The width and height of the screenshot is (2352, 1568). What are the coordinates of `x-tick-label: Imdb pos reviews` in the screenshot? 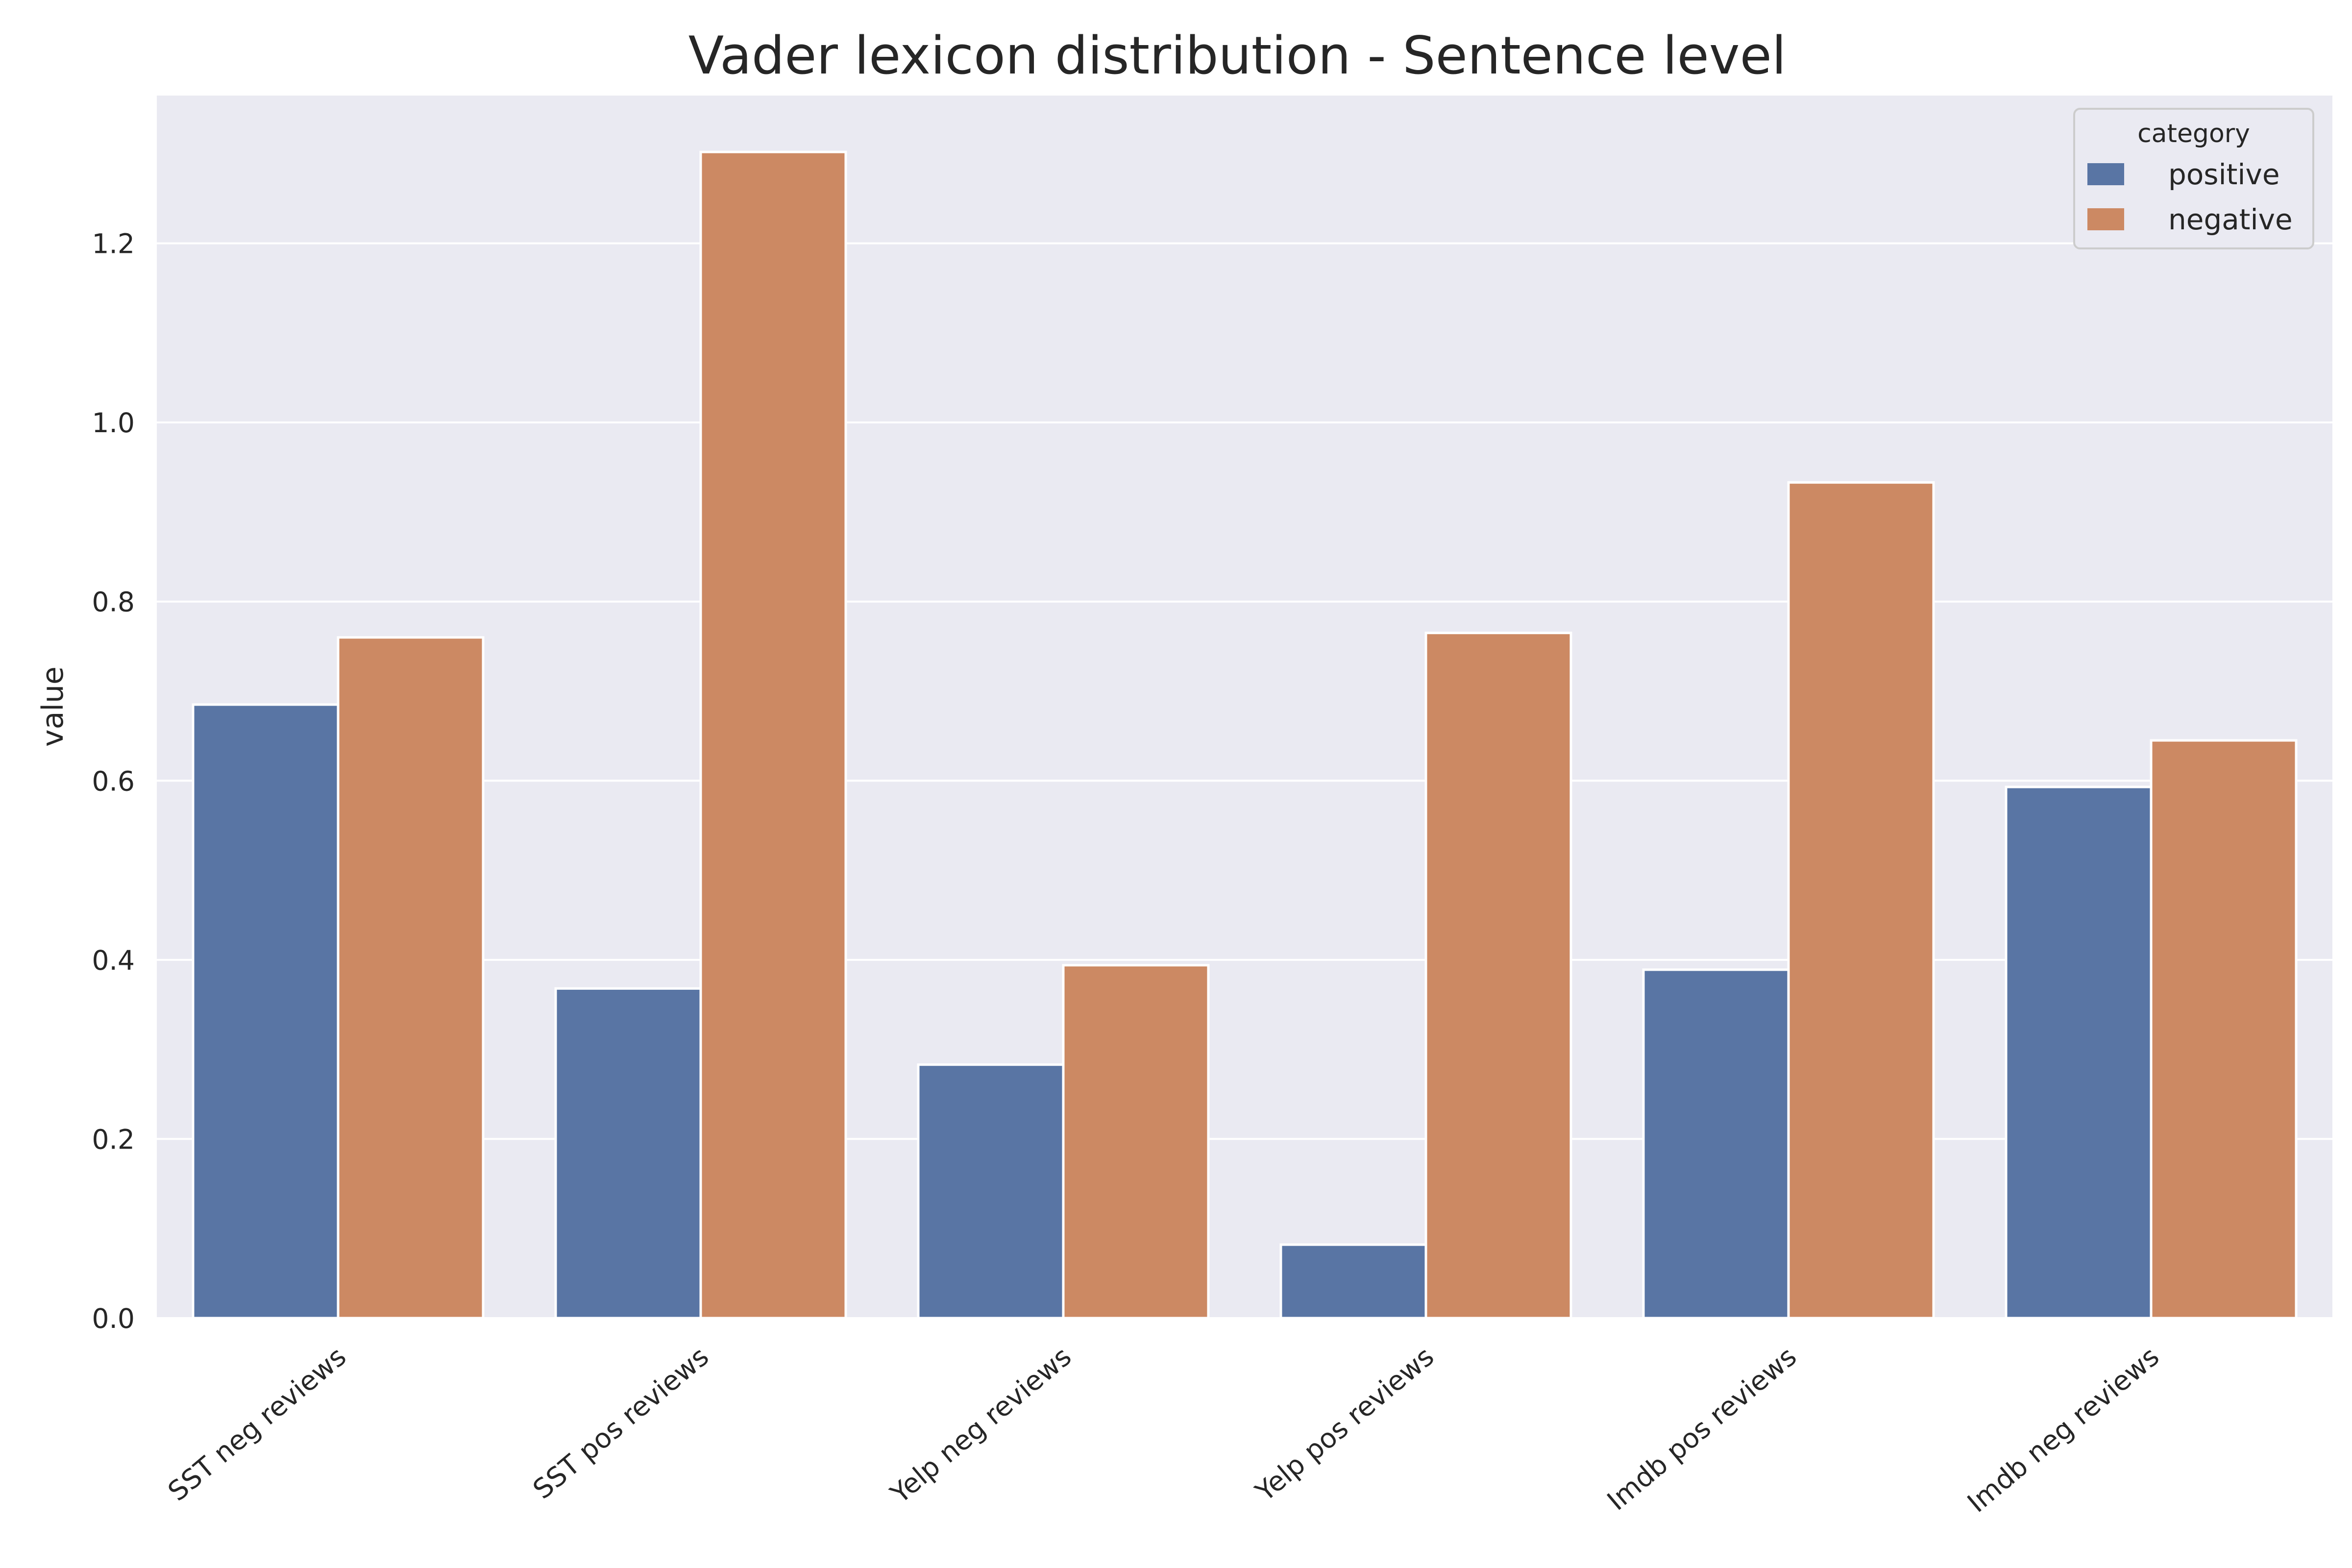 It's located at (1702, 1429).